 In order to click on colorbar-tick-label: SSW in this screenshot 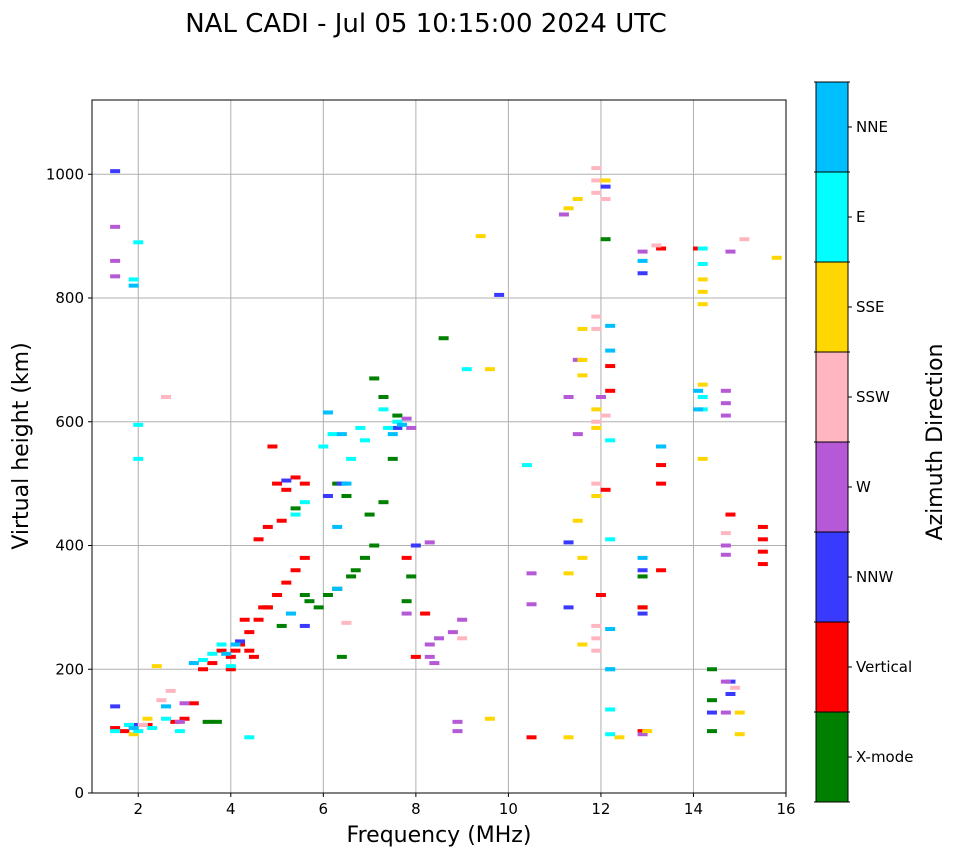, I will do `click(873, 397)`.